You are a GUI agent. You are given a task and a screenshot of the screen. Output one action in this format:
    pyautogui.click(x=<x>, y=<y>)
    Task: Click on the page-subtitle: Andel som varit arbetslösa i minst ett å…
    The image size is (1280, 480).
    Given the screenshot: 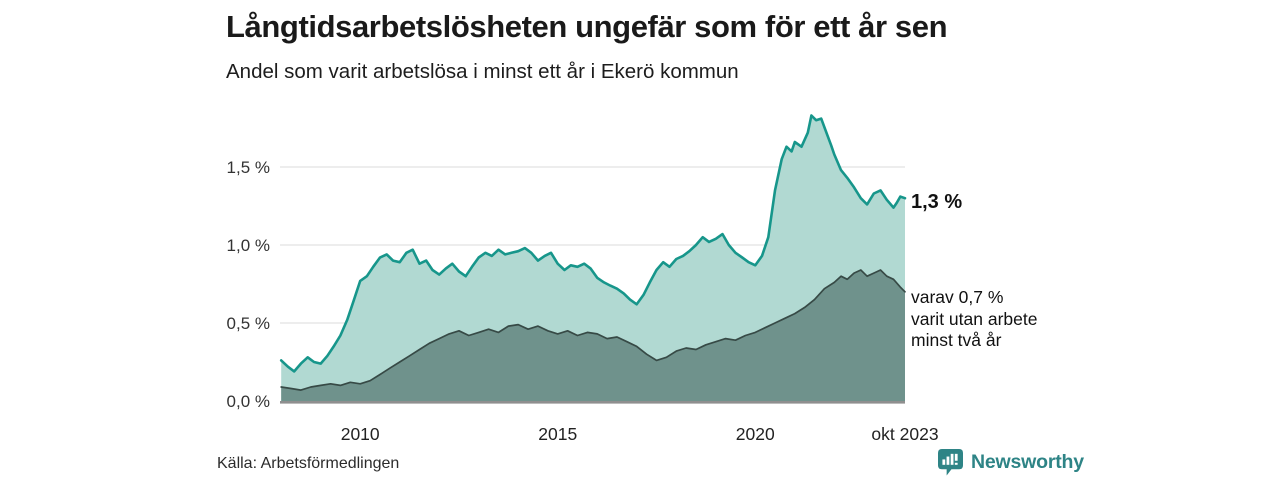 What is the action you would take?
    pyautogui.click(x=482, y=71)
    